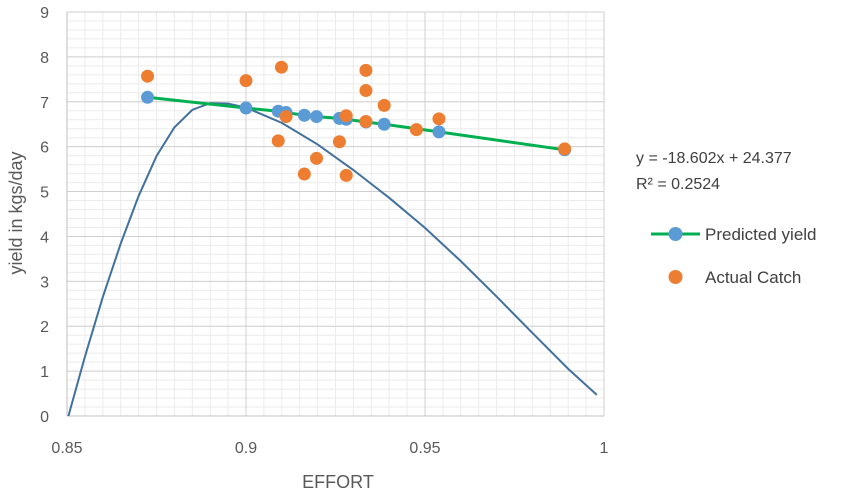 This screenshot has width=848, height=493. What do you see at coordinates (338, 482) in the screenshot?
I see `x-axis-title: EFFORT` at bounding box center [338, 482].